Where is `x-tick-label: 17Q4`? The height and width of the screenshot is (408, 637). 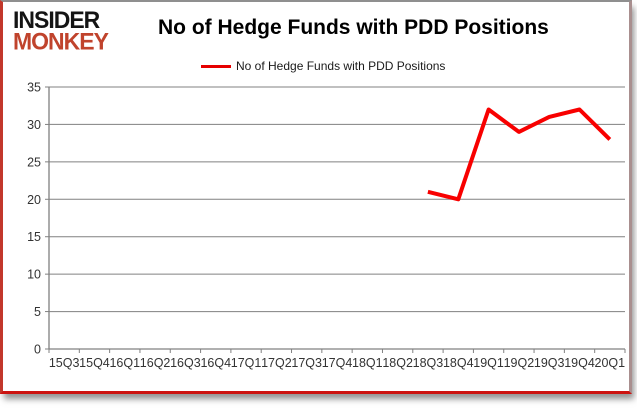 x-tick-label: 17Q4 is located at coordinates (337, 363).